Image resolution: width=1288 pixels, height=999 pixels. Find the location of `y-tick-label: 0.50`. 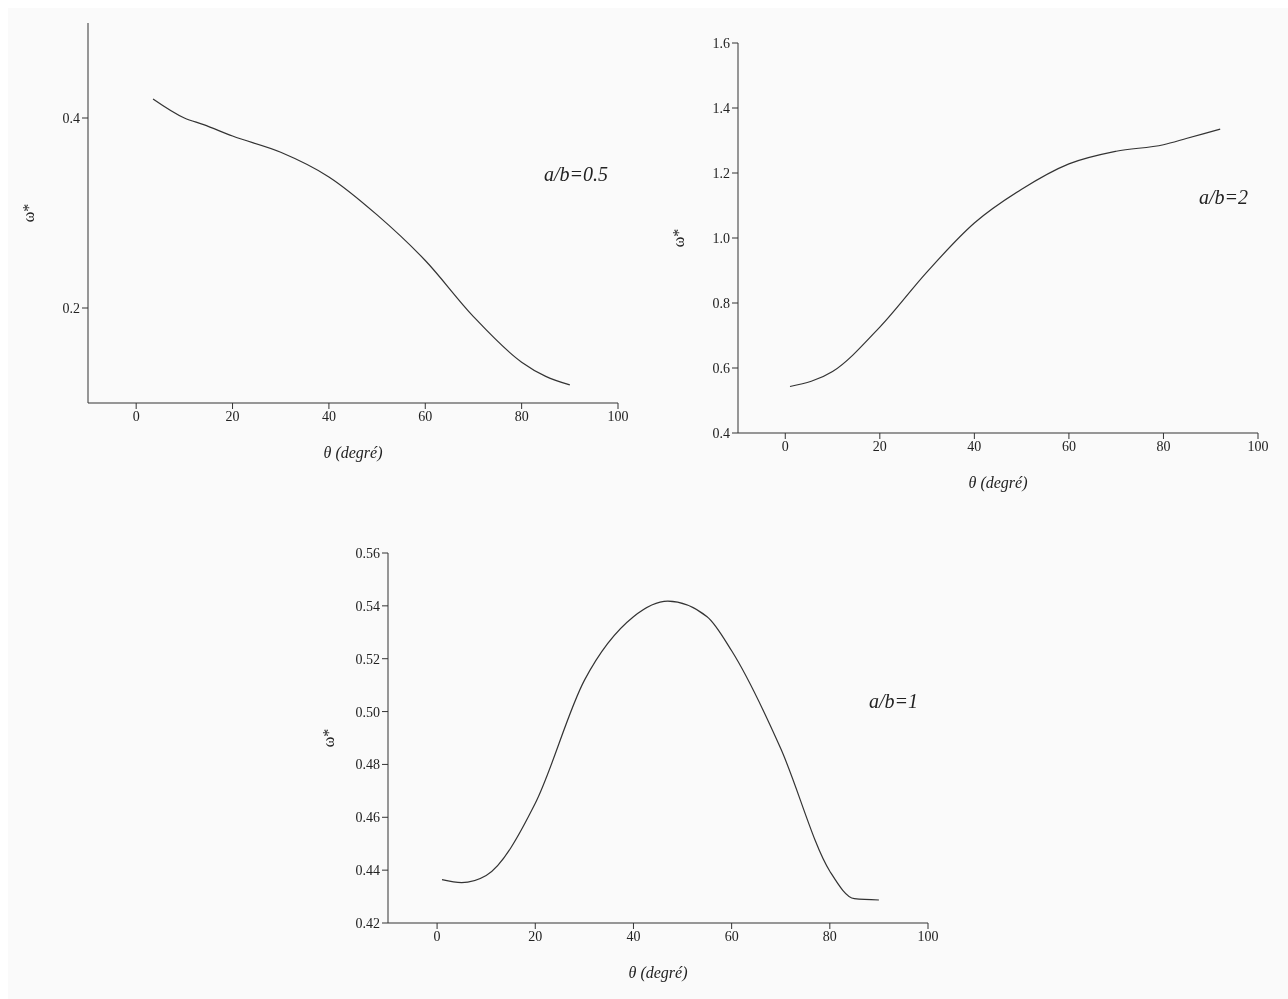

y-tick-label: 0.50 is located at coordinates (367, 712).